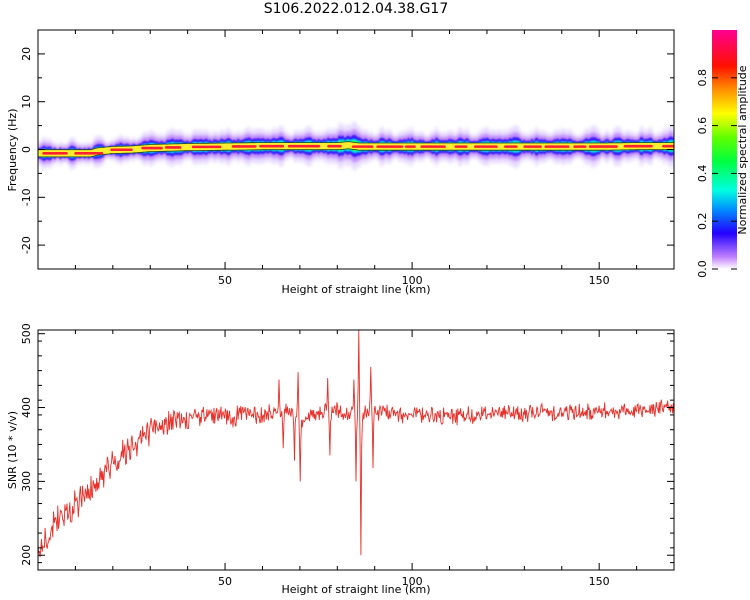  I want to click on y-tick-label: 300, so click(26, 481).